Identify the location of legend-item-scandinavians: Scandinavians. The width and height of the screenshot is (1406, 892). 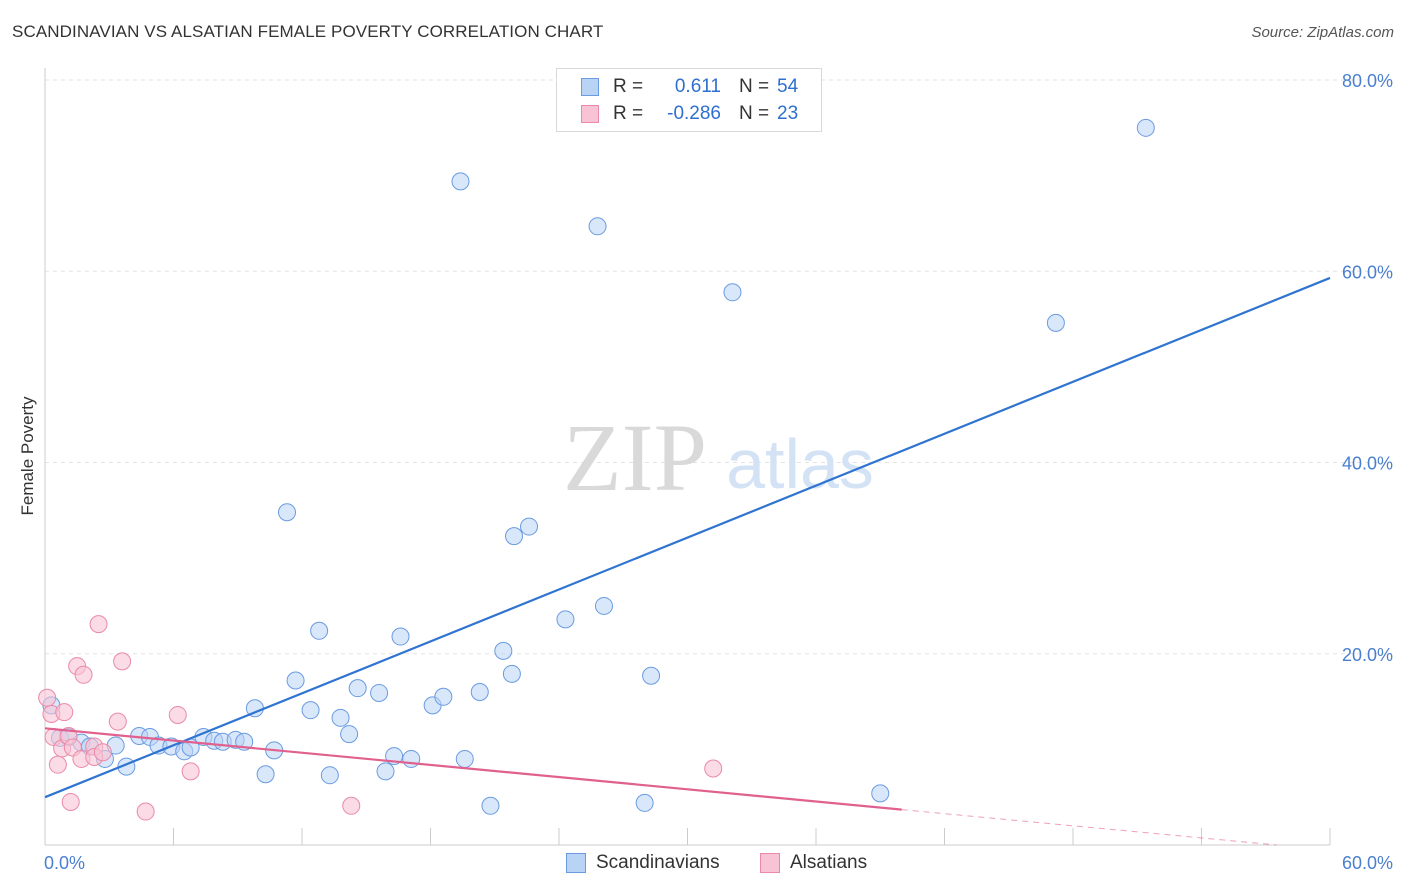
(643, 863).